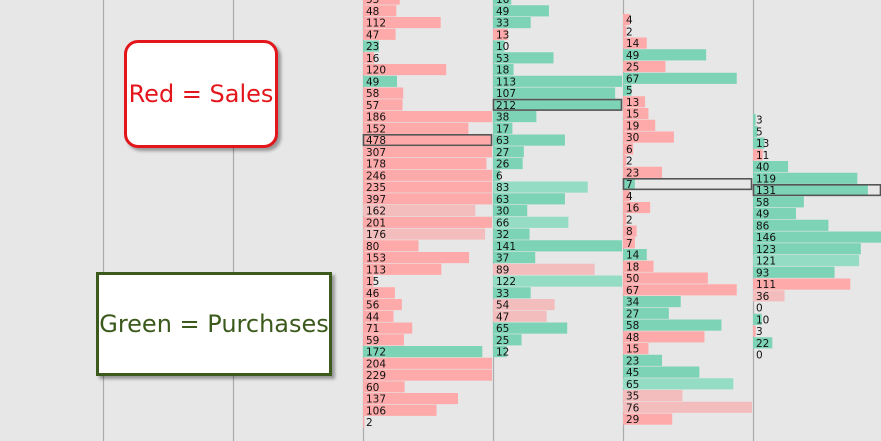  Describe the element at coordinates (369, 423) in the screenshot. I see `volume-label: 2` at that location.